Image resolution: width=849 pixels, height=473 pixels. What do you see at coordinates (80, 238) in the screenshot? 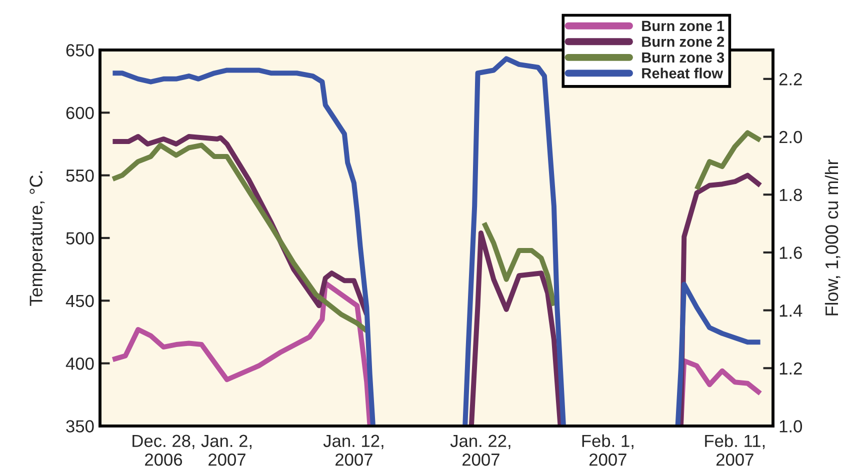
I see `y-tick-label: 500` at bounding box center [80, 238].